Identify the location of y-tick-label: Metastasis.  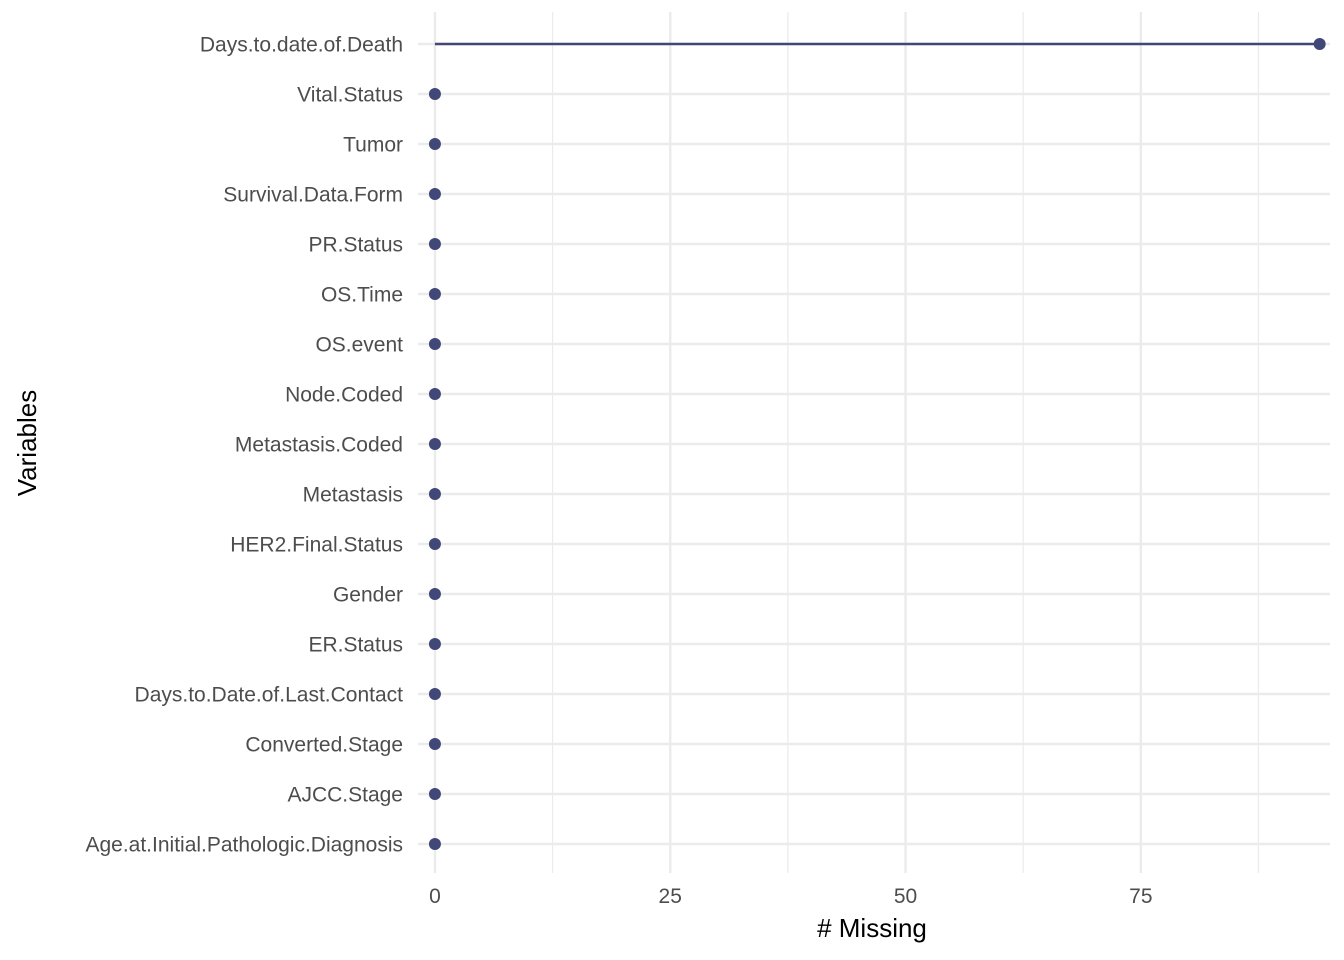
(353, 495).